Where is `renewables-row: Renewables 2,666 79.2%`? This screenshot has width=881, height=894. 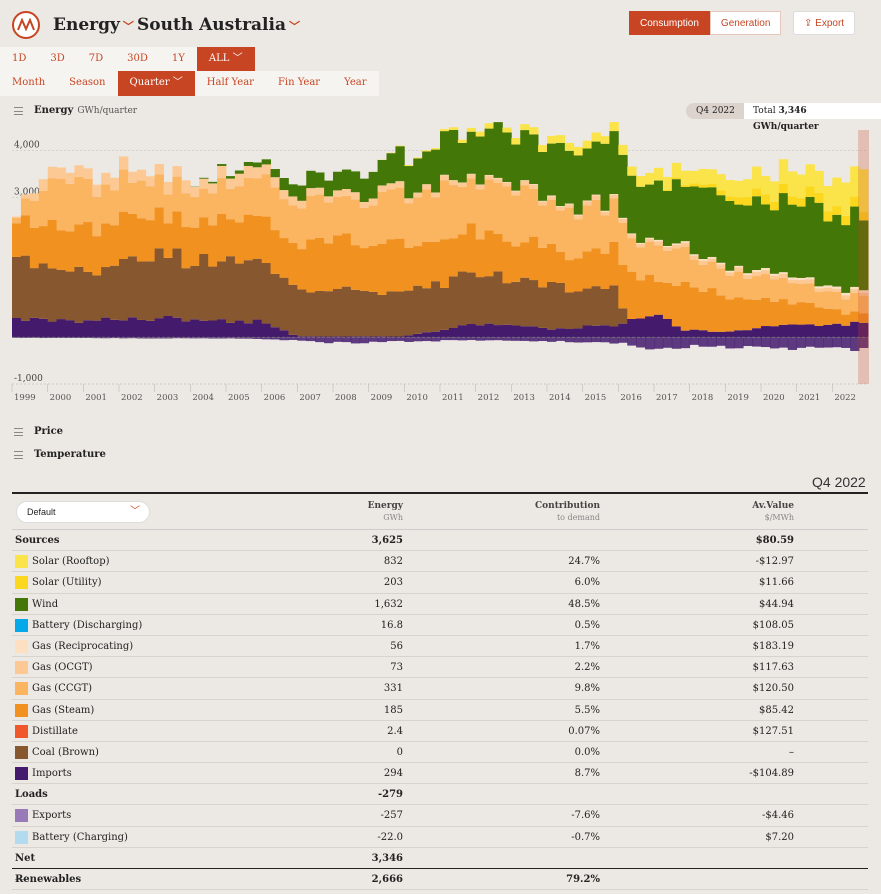 renewables-row: Renewables 2,666 79.2% is located at coordinates (440, 880).